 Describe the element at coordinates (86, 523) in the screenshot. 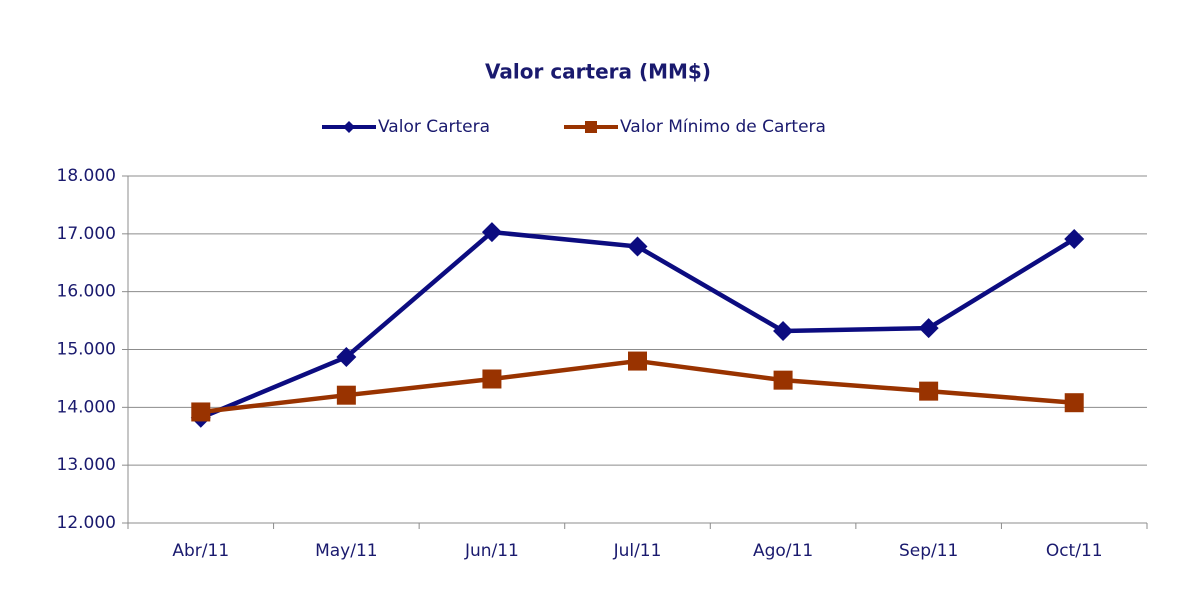

I see `y-tick-label: 12.000` at that location.